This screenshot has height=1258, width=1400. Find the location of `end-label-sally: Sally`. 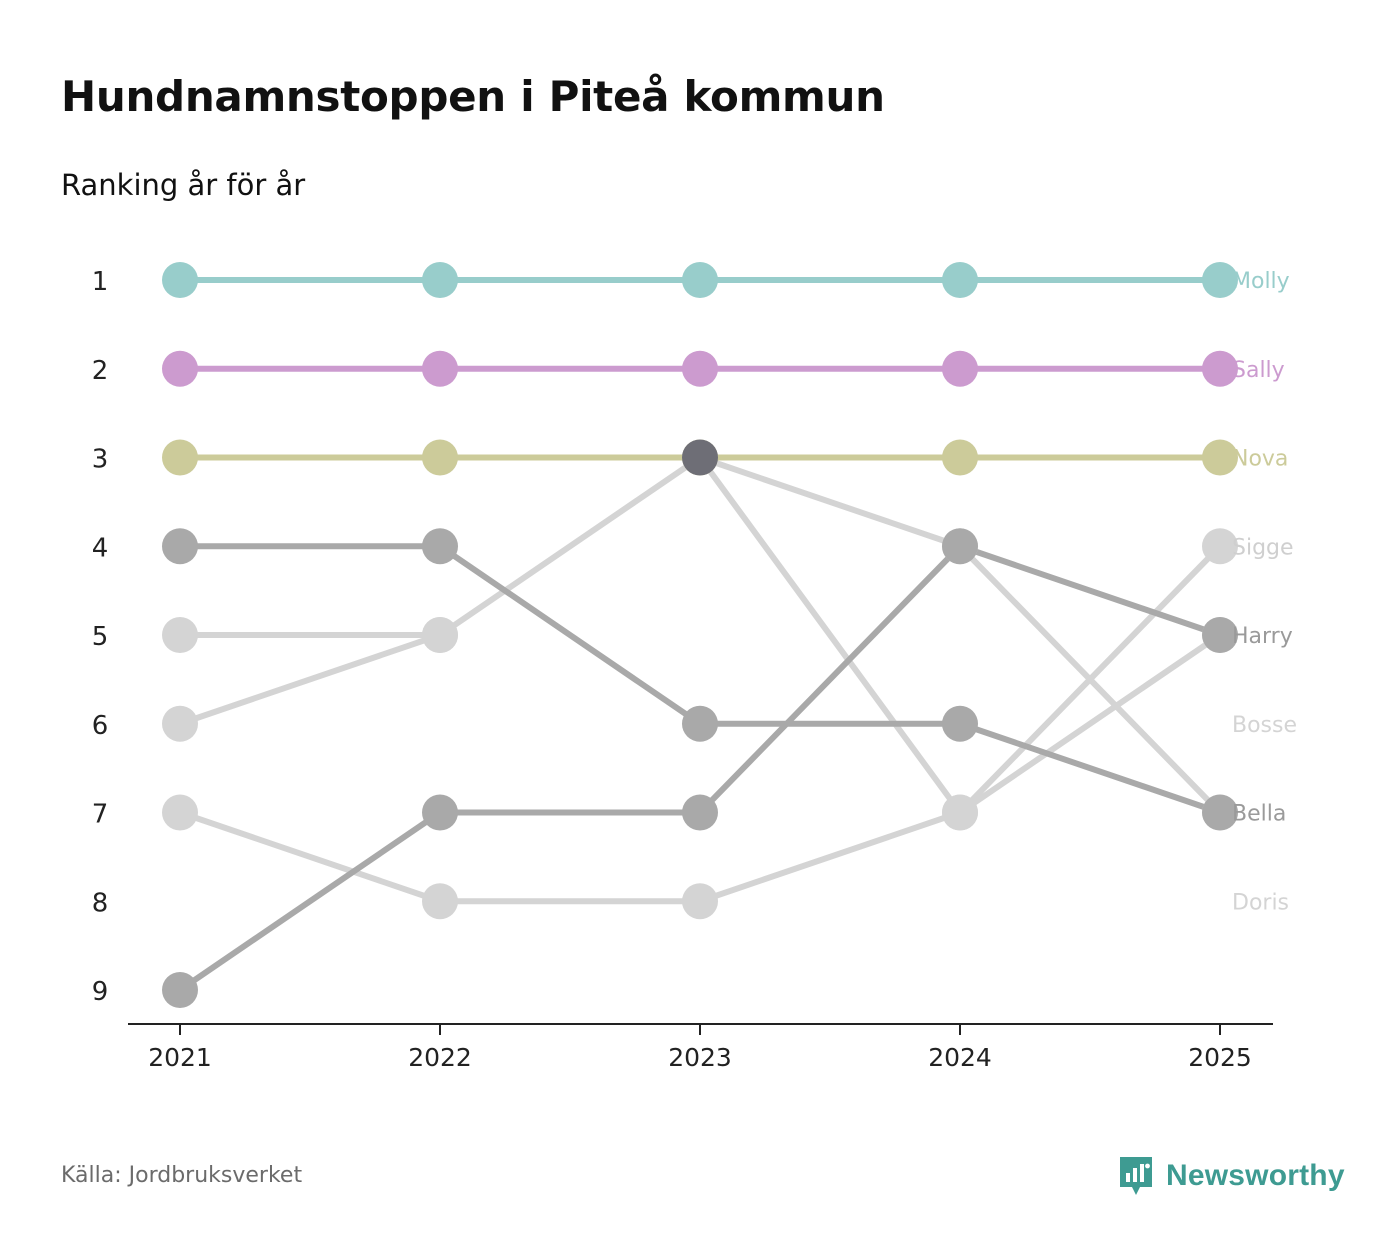

end-label-sally: Sally is located at coordinates (1258, 370).